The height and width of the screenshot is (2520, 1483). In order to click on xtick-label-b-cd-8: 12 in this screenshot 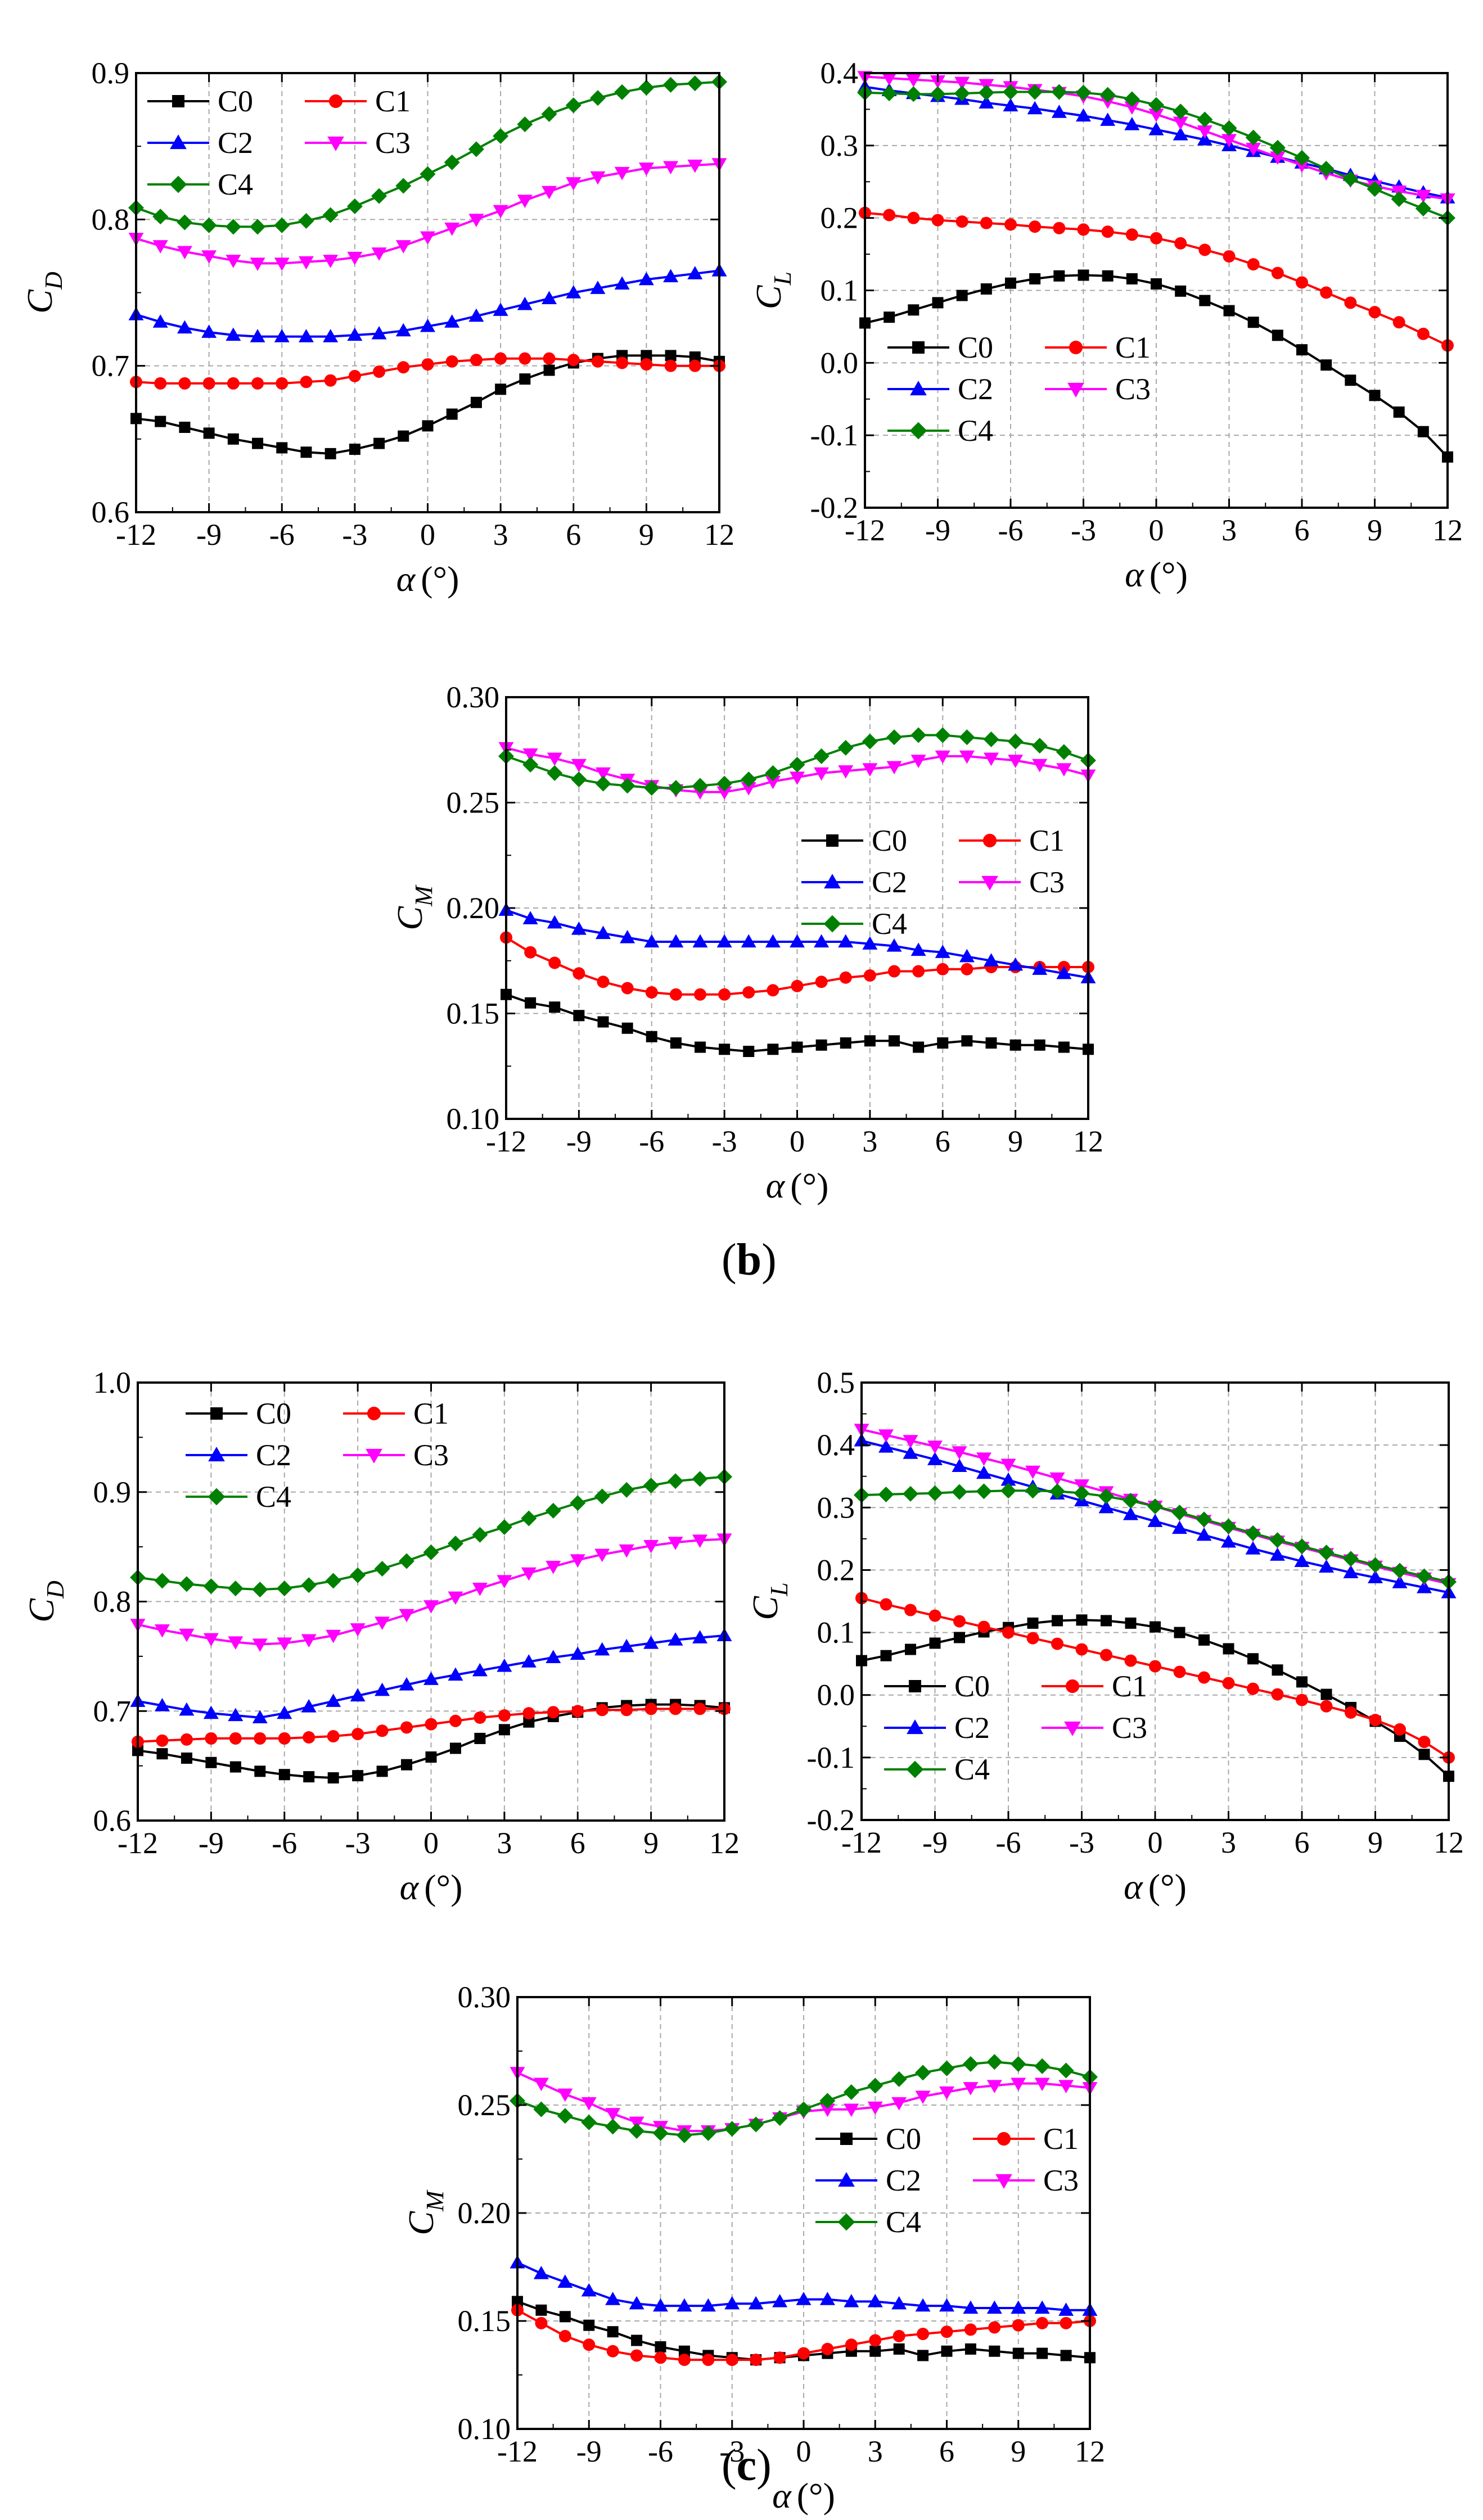, I will do `click(719, 535)`.